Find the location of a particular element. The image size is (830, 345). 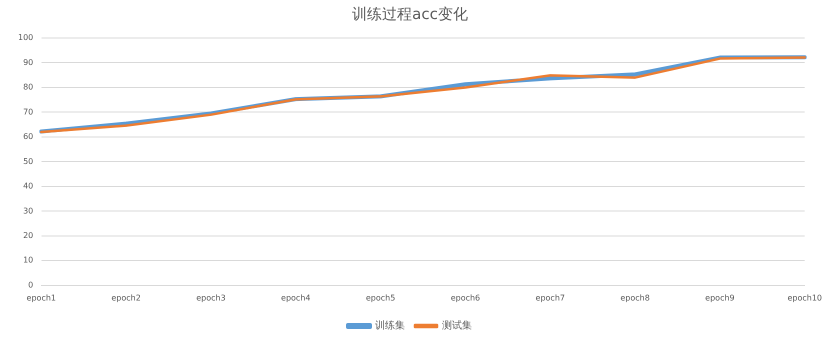

x-tick-label: epoch4 is located at coordinates (295, 297).